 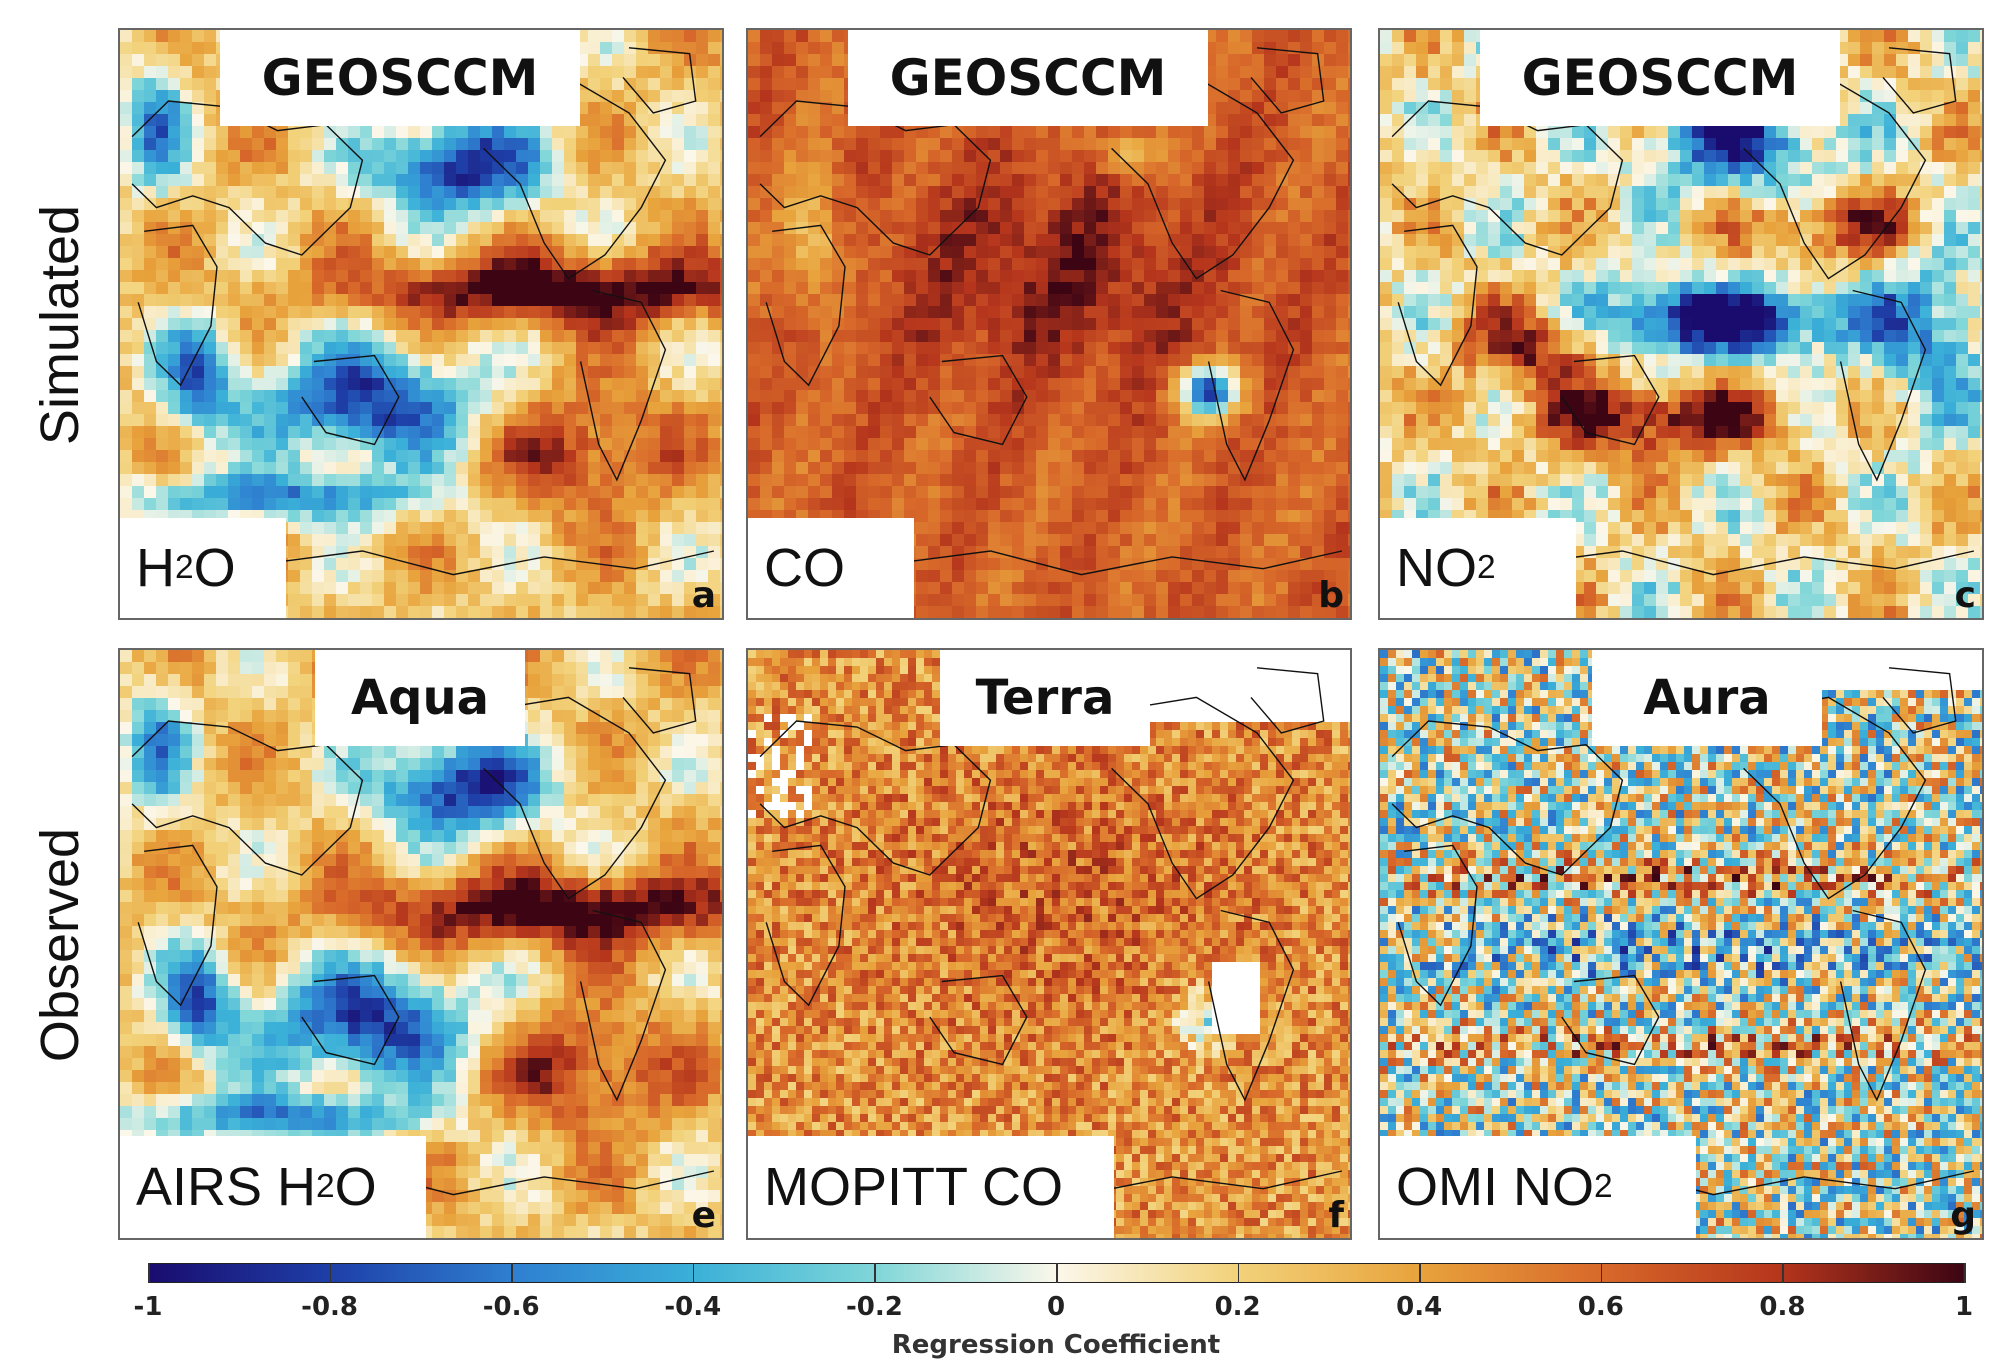 I want to click on map-panel-g: Aura OMI NO 2 g, so click(x=1681, y=944).